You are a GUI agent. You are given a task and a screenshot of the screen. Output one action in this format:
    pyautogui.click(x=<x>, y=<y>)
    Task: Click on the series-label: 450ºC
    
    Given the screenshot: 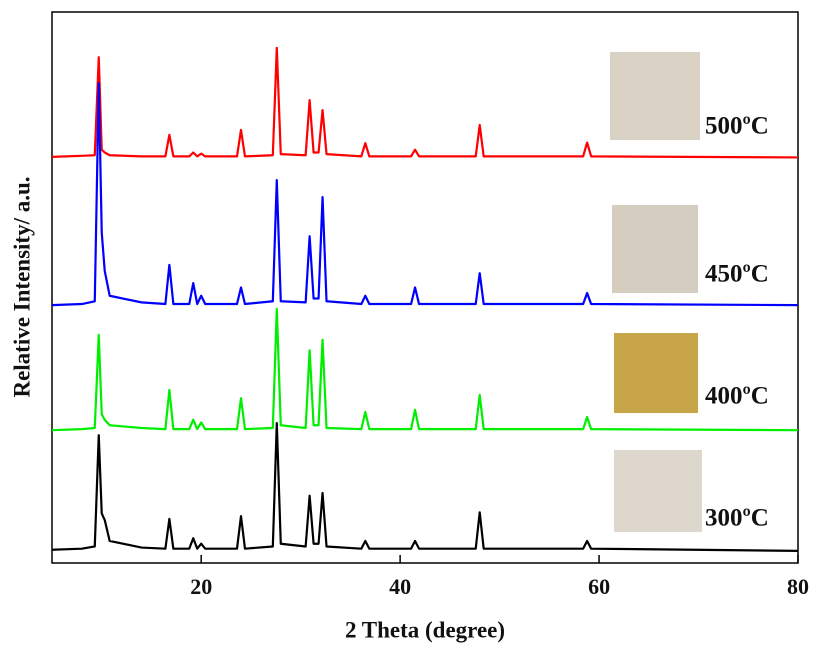 What is the action you would take?
    pyautogui.click(x=737, y=274)
    